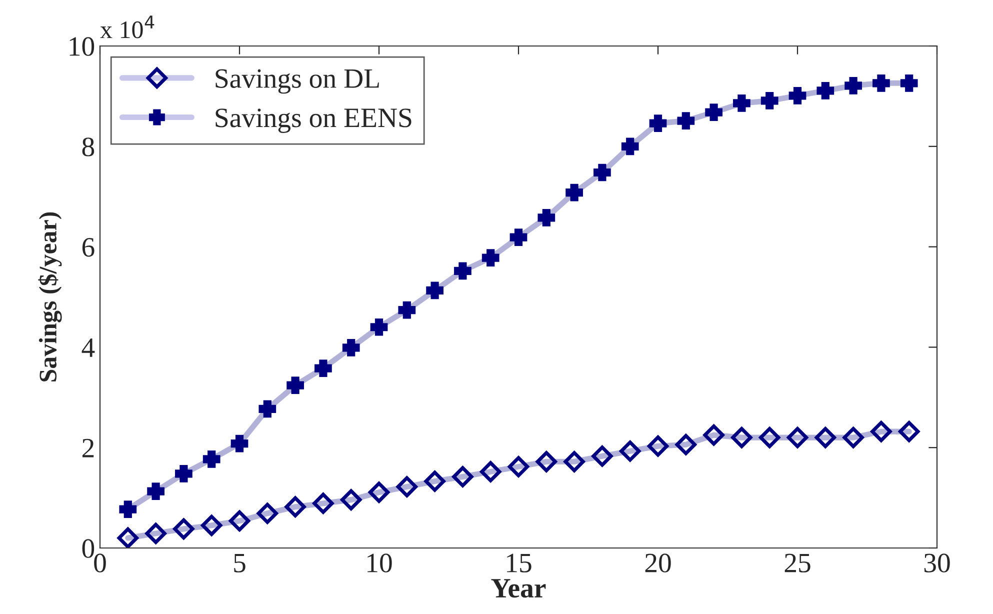  Describe the element at coordinates (100, 563) in the screenshot. I see `x-tick-label: 0` at that location.